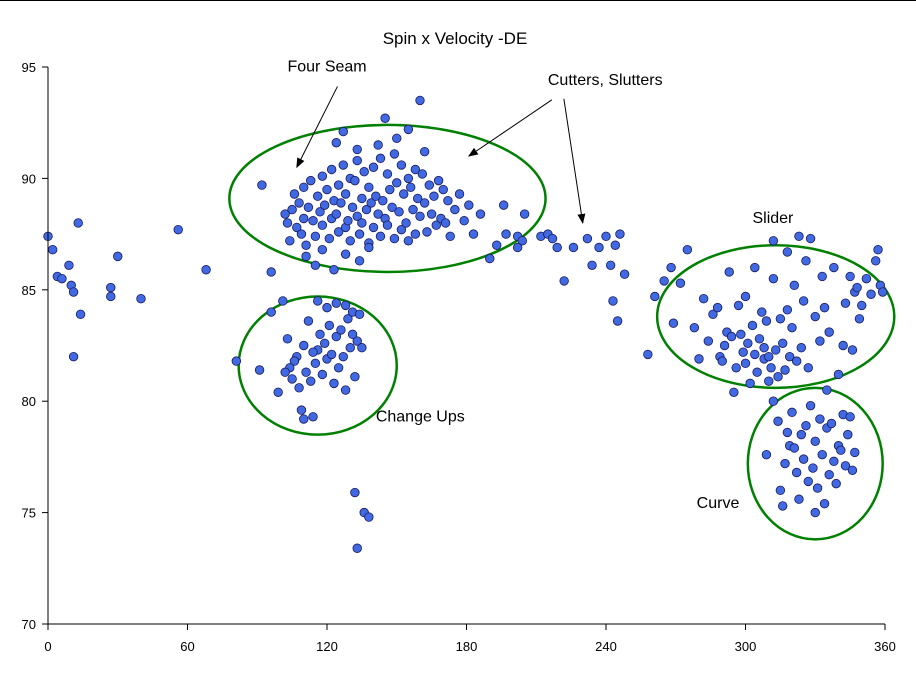 The image size is (916, 673). Describe the element at coordinates (187, 646) in the screenshot. I see `x-tick-label: 60` at that location.